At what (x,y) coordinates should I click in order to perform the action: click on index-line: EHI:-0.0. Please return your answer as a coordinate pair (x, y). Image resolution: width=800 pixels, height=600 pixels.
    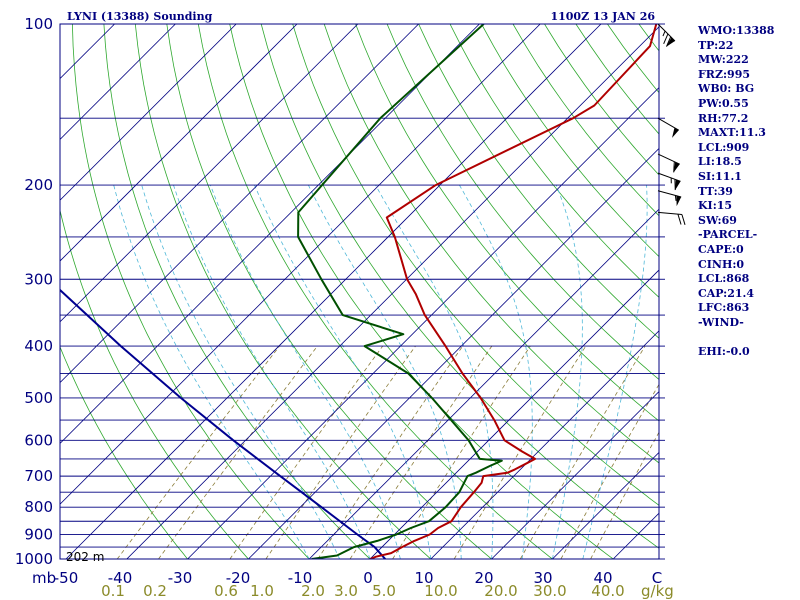
    Looking at the image, I should click on (724, 352).